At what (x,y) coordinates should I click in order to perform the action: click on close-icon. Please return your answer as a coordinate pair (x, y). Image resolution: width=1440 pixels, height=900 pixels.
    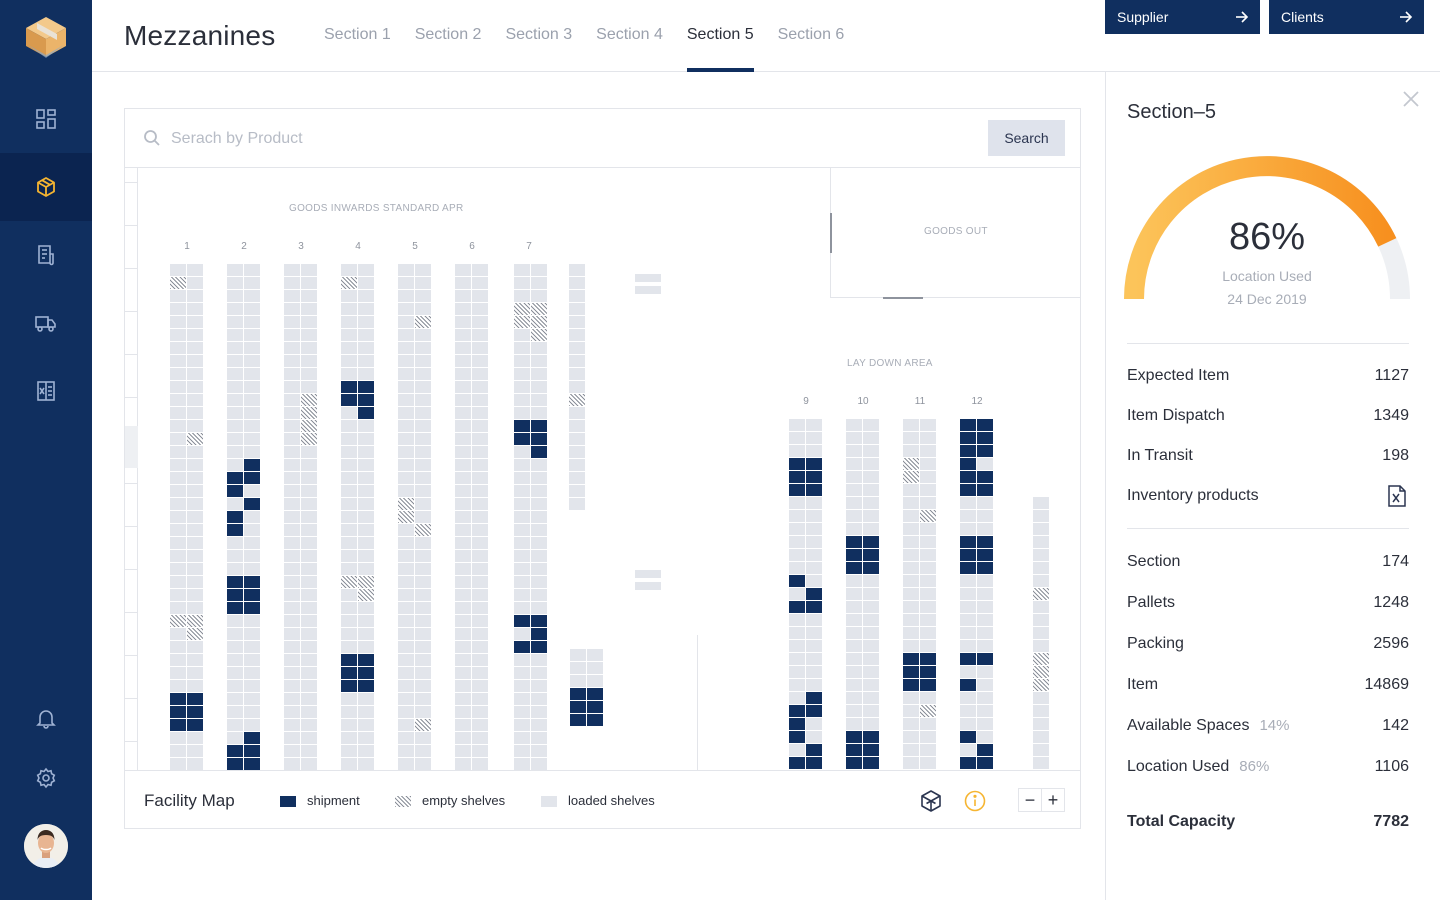
    Looking at the image, I should click on (1411, 99).